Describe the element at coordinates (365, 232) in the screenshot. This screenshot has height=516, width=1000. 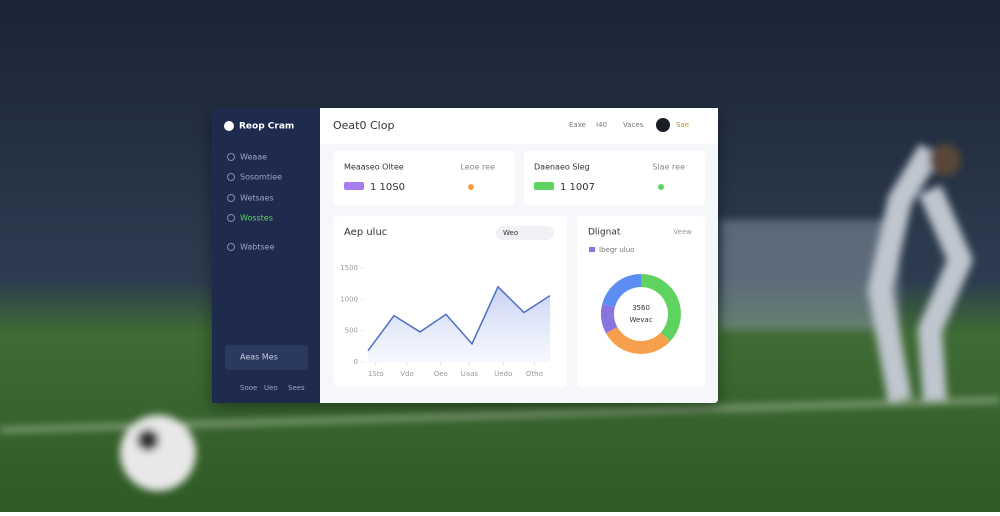
I see `chart-title: Aep uluc` at that location.